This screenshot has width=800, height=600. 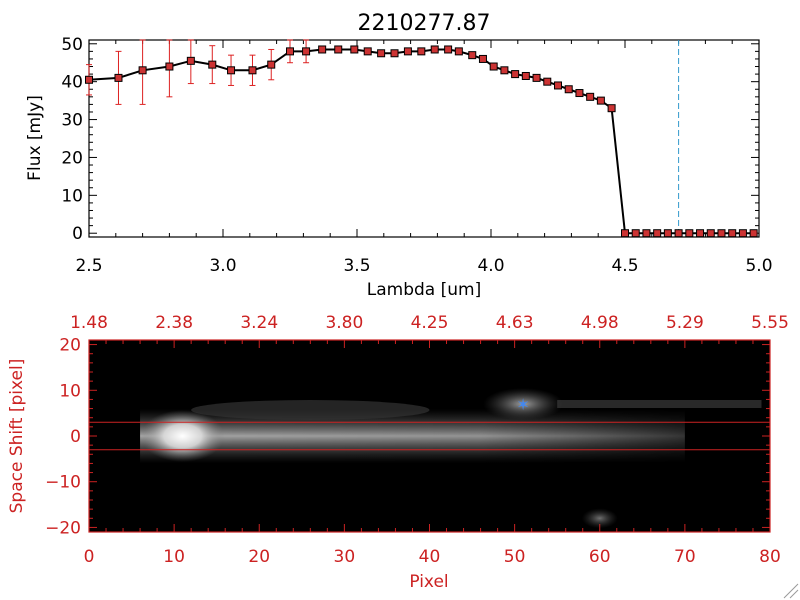 I want to click on spectrum-y-tick-label: 30, so click(x=72, y=121).